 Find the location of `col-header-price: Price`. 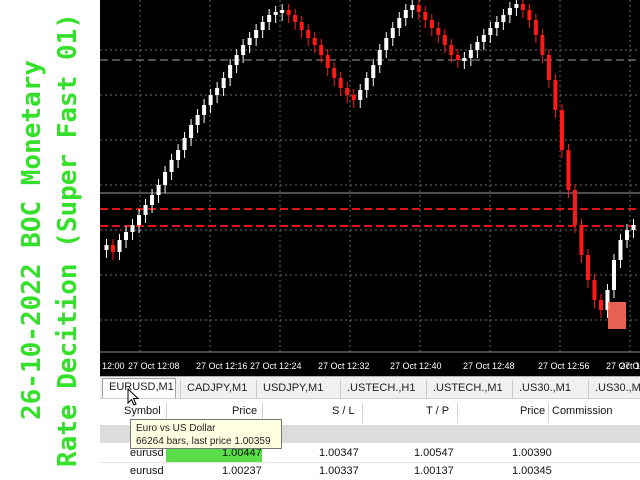

col-header-price: Price is located at coordinates (245, 411).